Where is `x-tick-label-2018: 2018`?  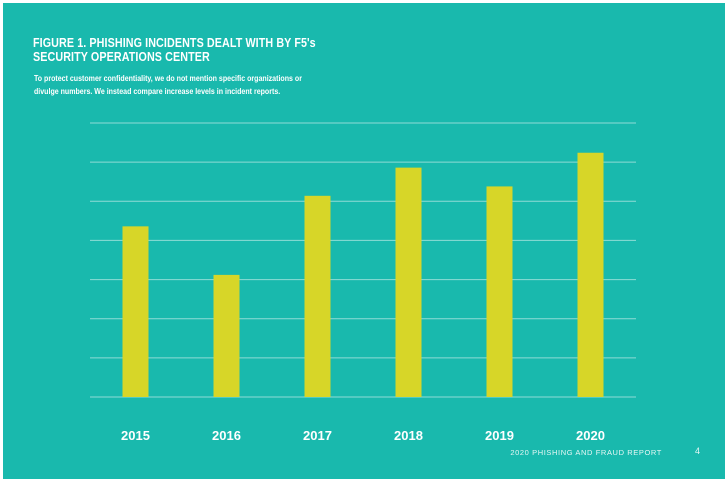 x-tick-label-2018: 2018 is located at coordinates (408, 435).